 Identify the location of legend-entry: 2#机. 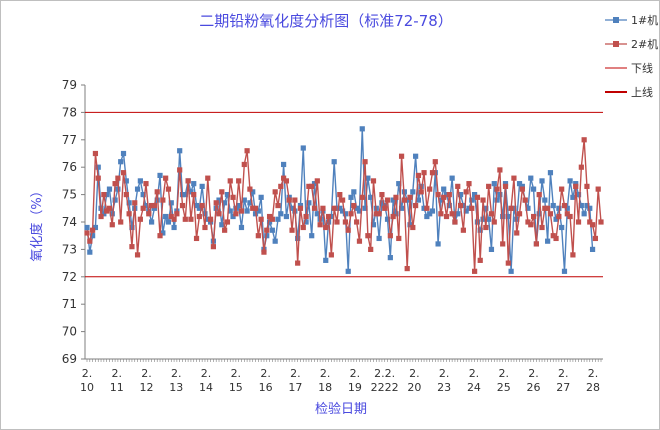
(631, 44).